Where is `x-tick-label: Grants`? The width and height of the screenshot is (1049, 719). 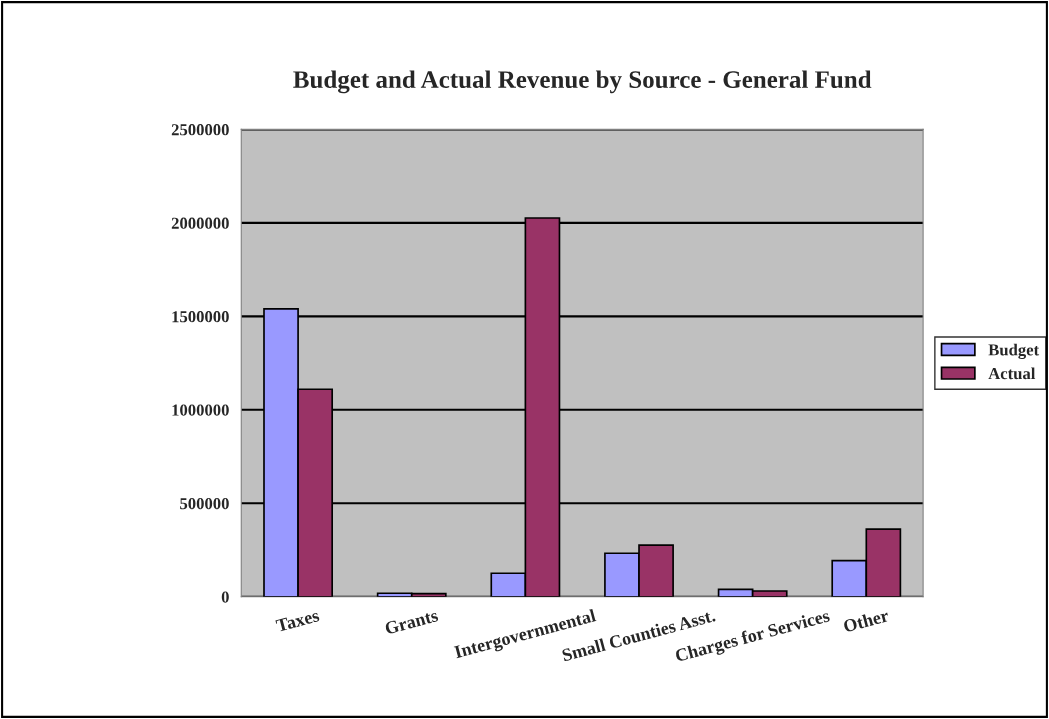 x-tick-label: Grants is located at coordinates (411, 622).